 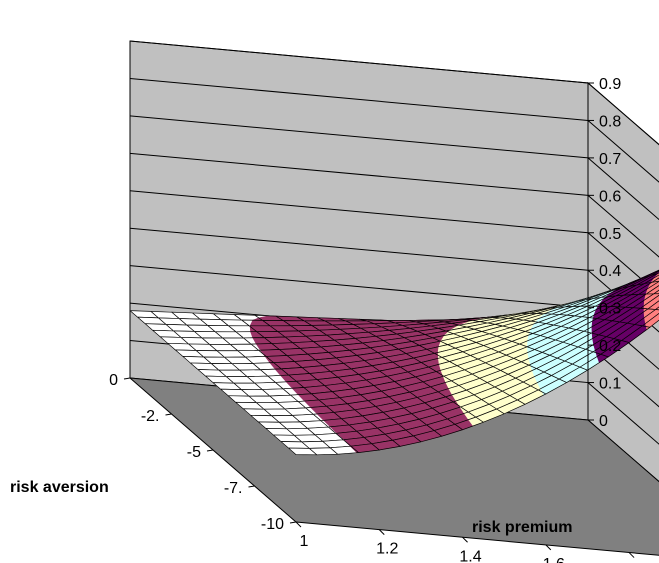 What do you see at coordinates (194, 452) in the screenshot?
I see `y-tick-label: -5` at bounding box center [194, 452].